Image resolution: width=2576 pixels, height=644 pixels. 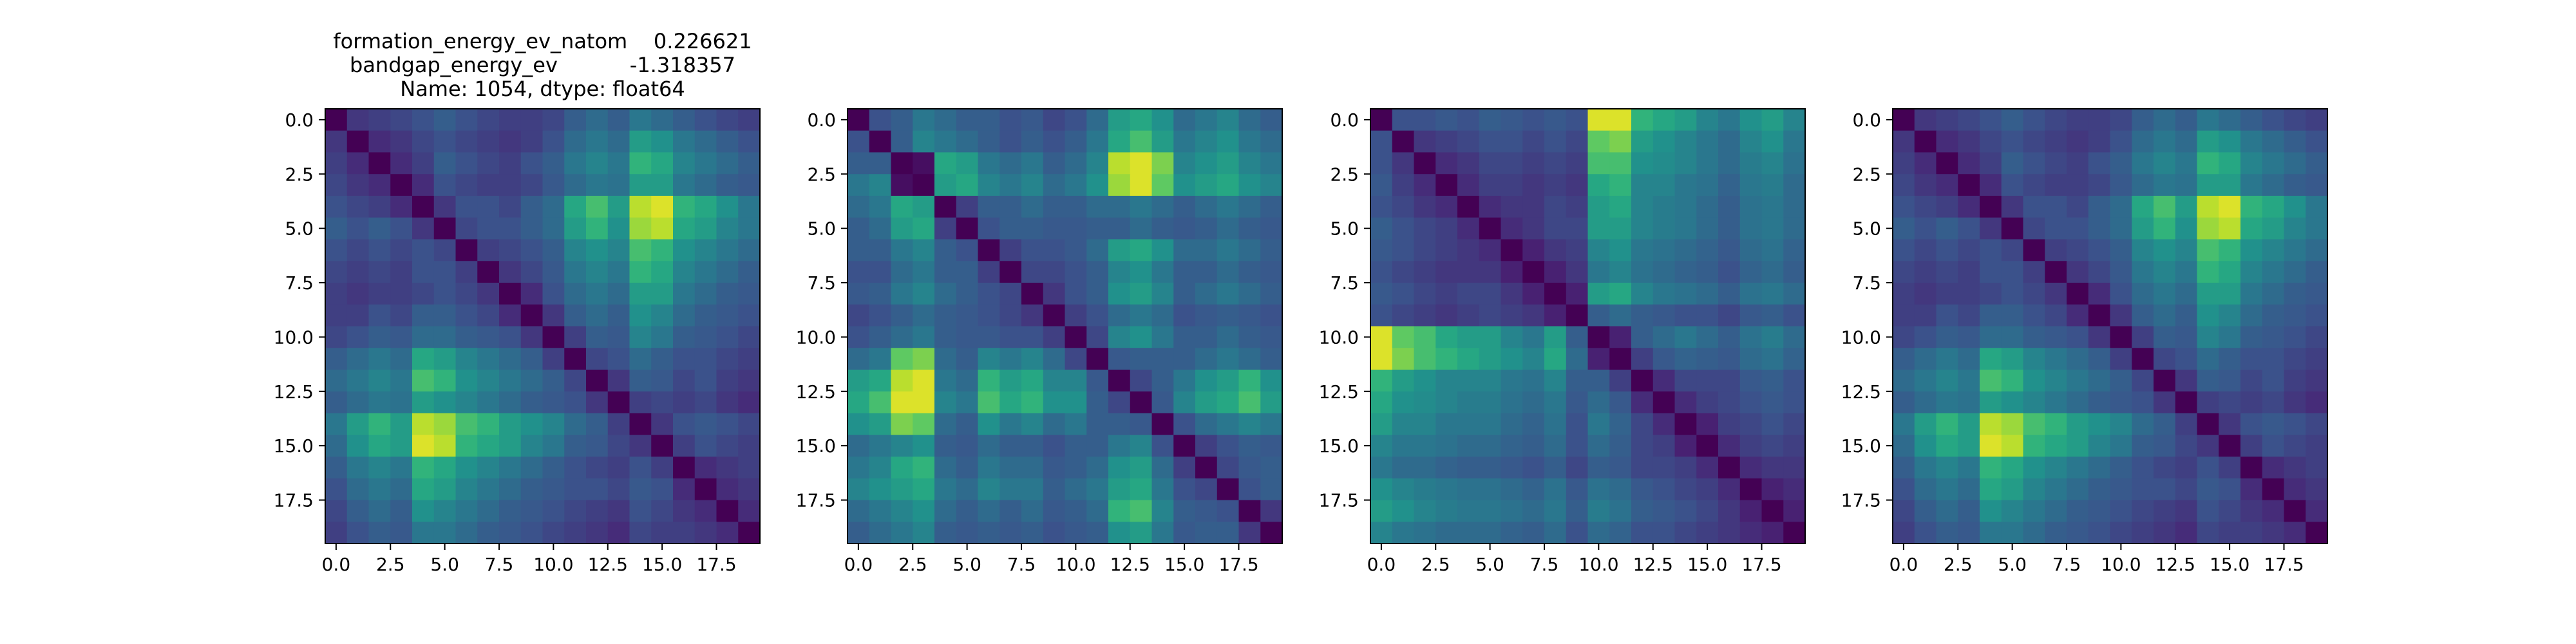 What do you see at coordinates (821, 175) in the screenshot?
I see `y-tick-label: 2.5` at bounding box center [821, 175].